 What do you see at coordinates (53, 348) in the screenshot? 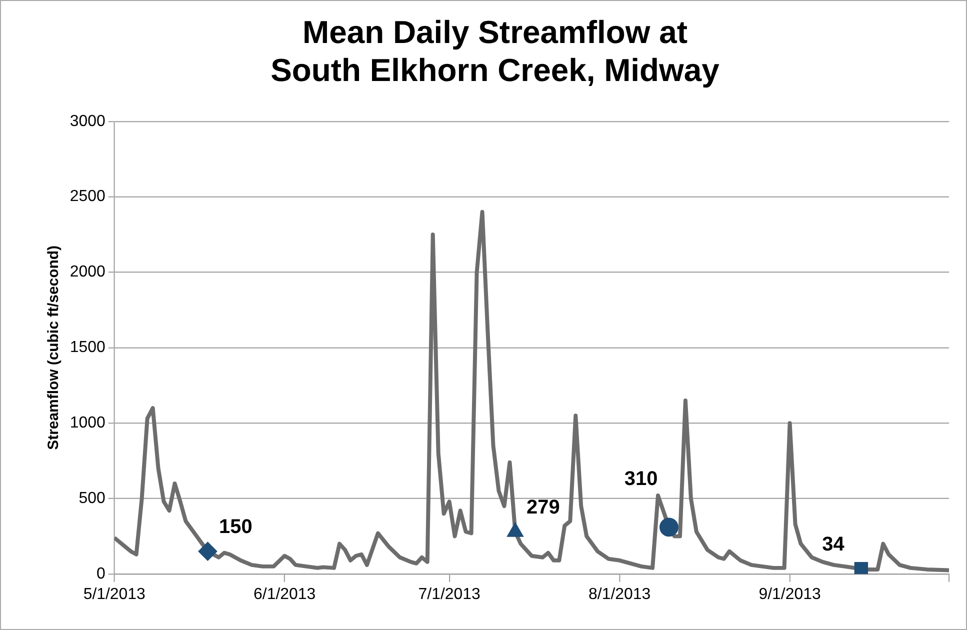
I see `y-axis-title: Streamflow (cubic ft/second)` at bounding box center [53, 348].